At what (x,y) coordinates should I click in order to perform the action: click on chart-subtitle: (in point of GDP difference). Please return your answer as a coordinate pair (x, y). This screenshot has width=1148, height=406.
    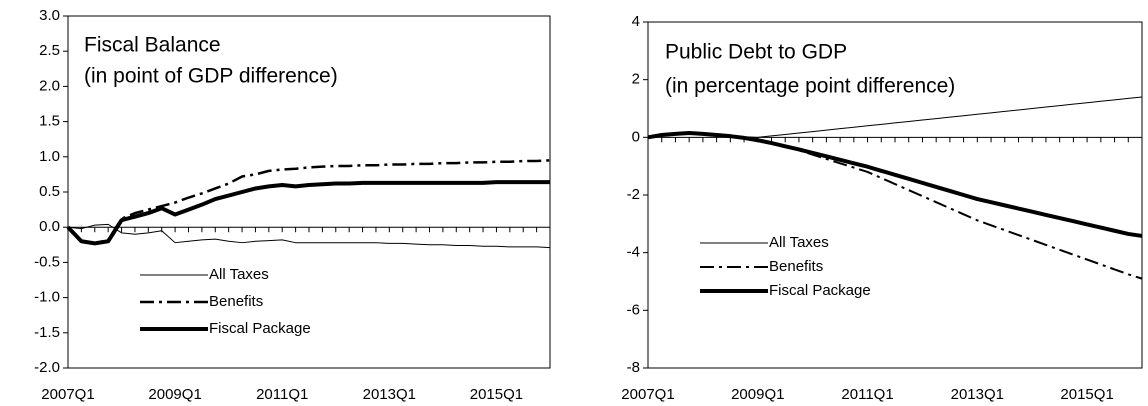
    Looking at the image, I should click on (211, 76).